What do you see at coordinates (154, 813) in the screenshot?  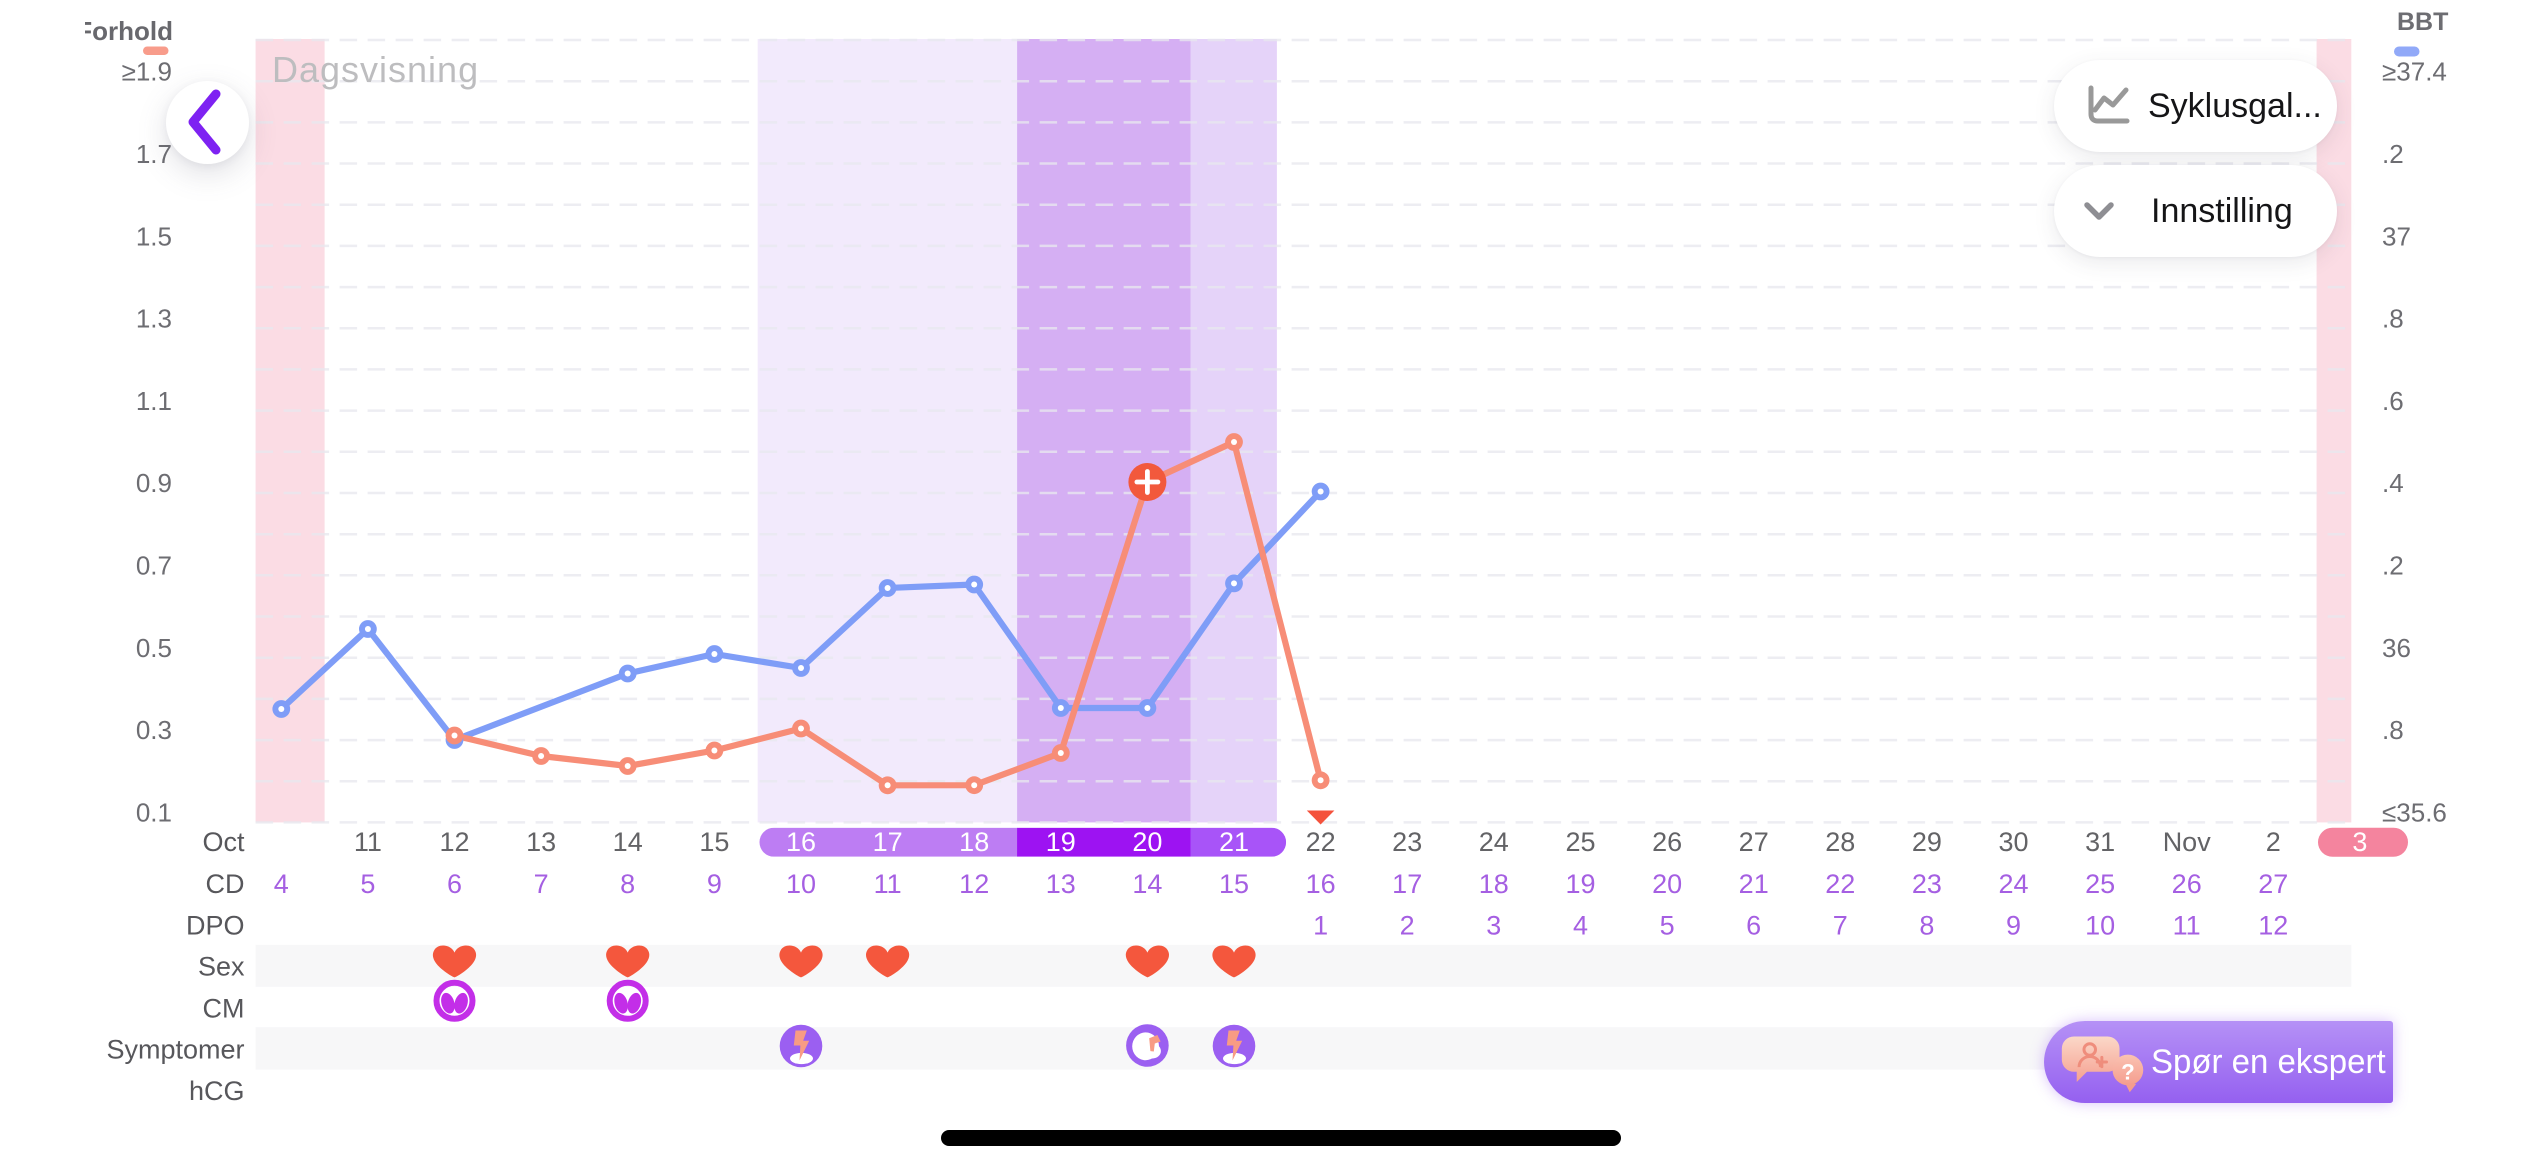 I see `svg-text: 0.1` at bounding box center [154, 813].